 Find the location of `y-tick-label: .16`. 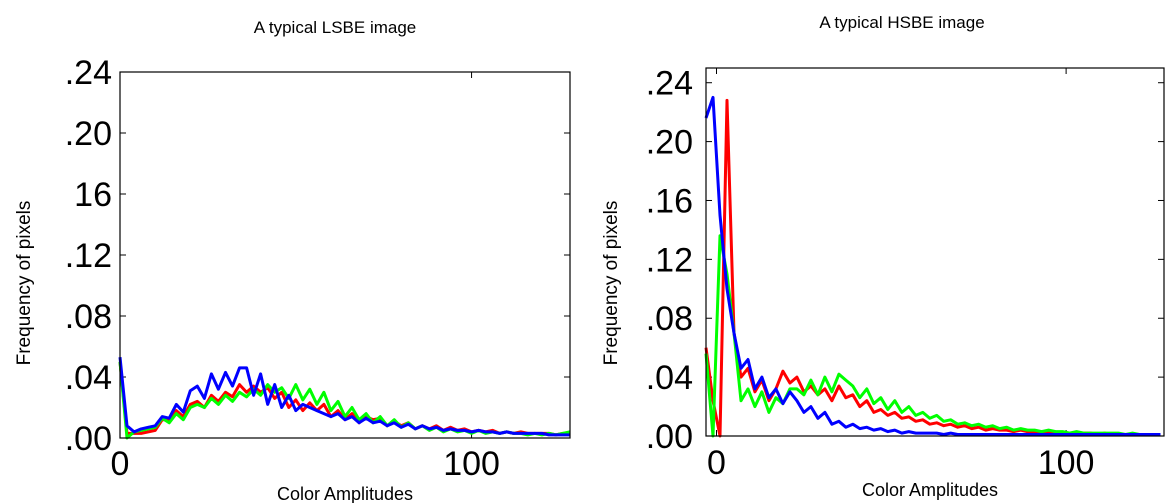

y-tick-label: .16 is located at coordinates (669, 201).